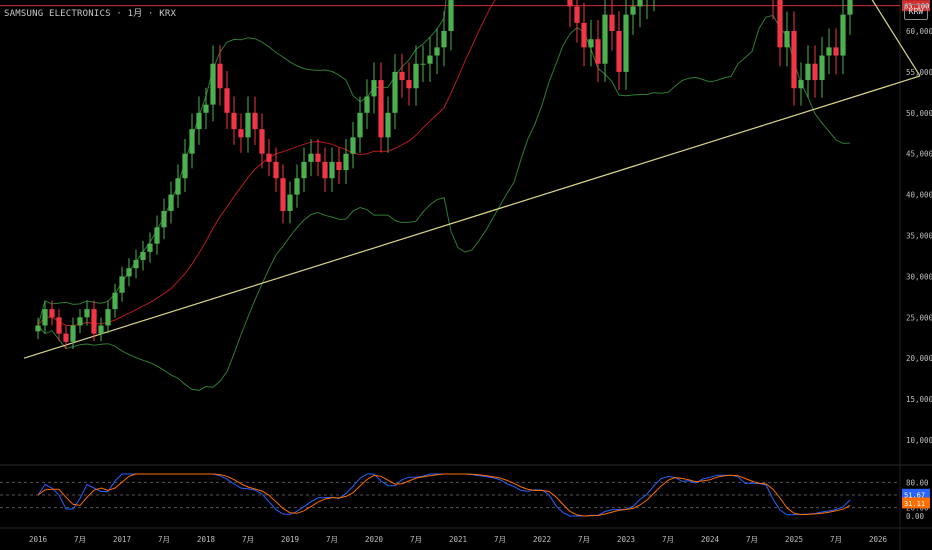  What do you see at coordinates (916, 7) in the screenshot?
I see `red-level-label: 63,100` at bounding box center [916, 7].